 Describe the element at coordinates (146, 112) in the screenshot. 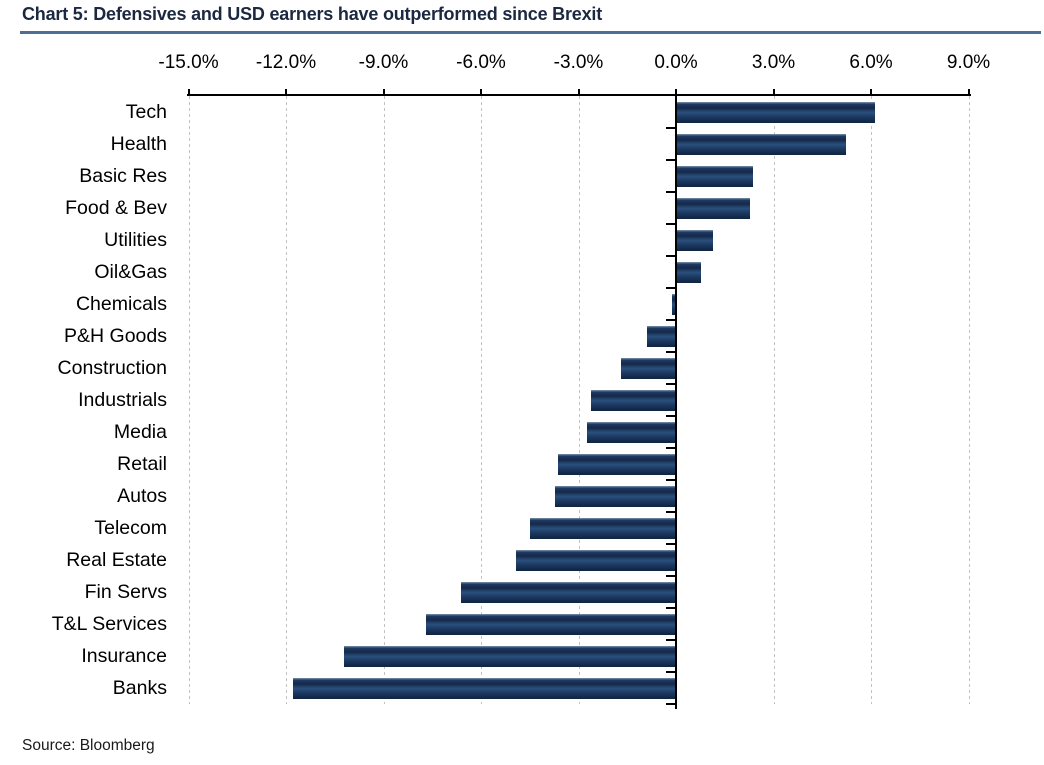

I see `category-label-tech: Tech` at that location.